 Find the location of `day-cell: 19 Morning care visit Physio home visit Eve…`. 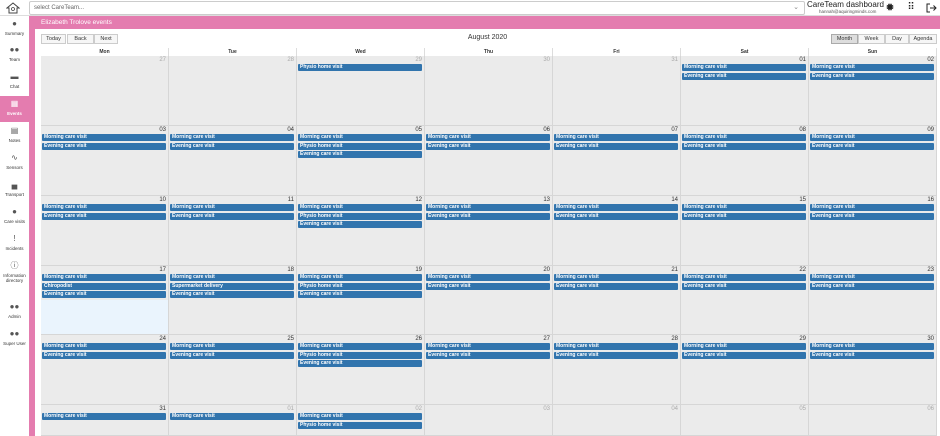

day-cell: 19 Morning care visit Physio home visit Eve… is located at coordinates (361, 300).